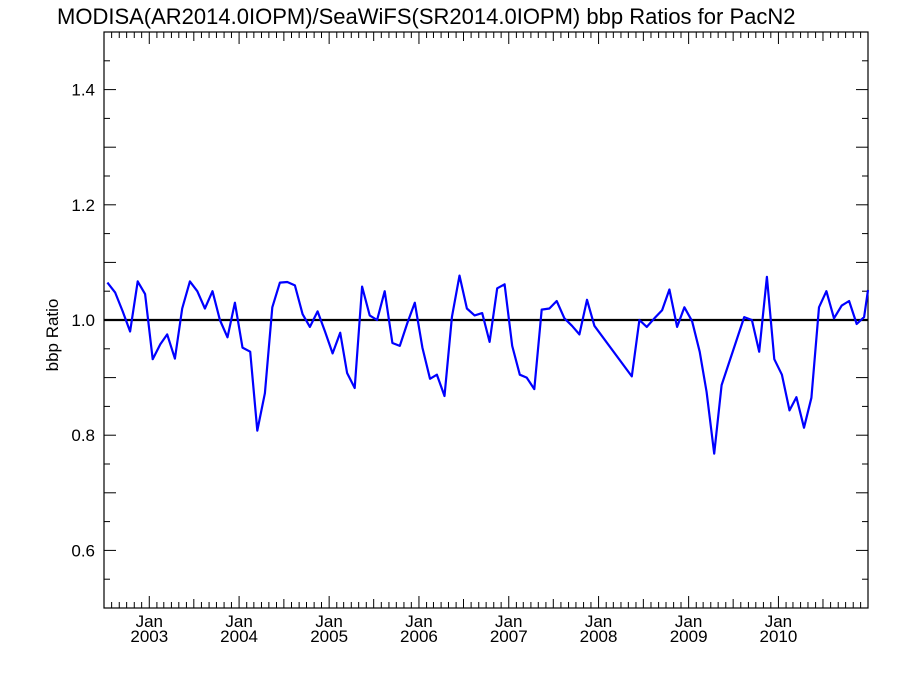 The height and width of the screenshot is (675, 900). Describe the element at coordinates (239, 636) in the screenshot. I see `x-tick-label-year: 2004` at that location.